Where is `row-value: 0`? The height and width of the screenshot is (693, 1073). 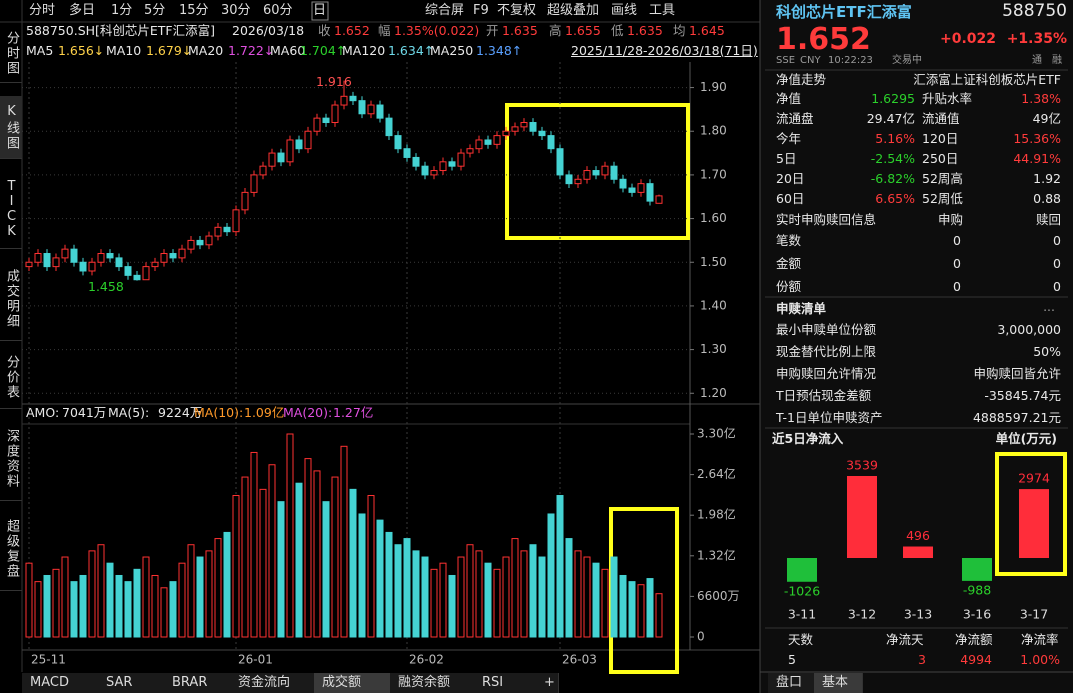 row-value: 0 is located at coordinates (1057, 240).